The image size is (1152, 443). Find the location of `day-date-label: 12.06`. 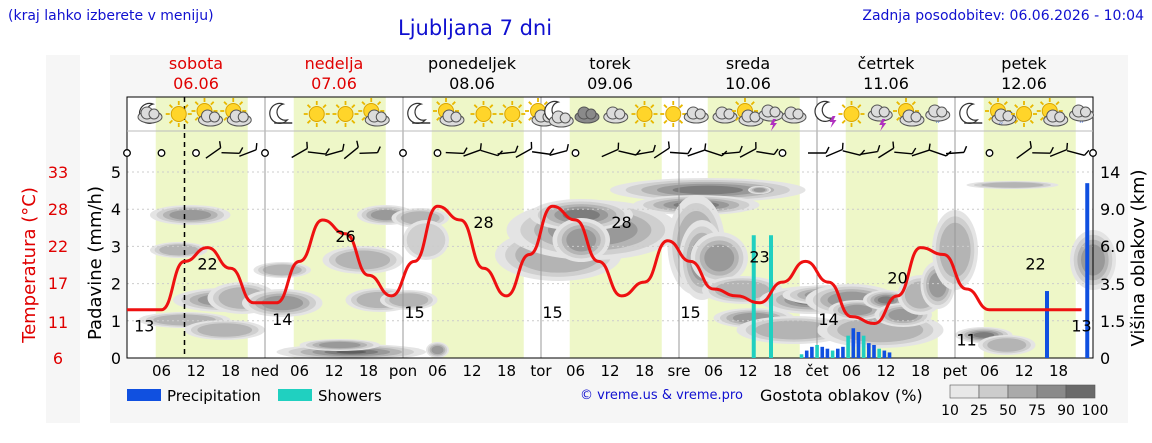

day-date-label: 12.06 is located at coordinates (1024, 83).